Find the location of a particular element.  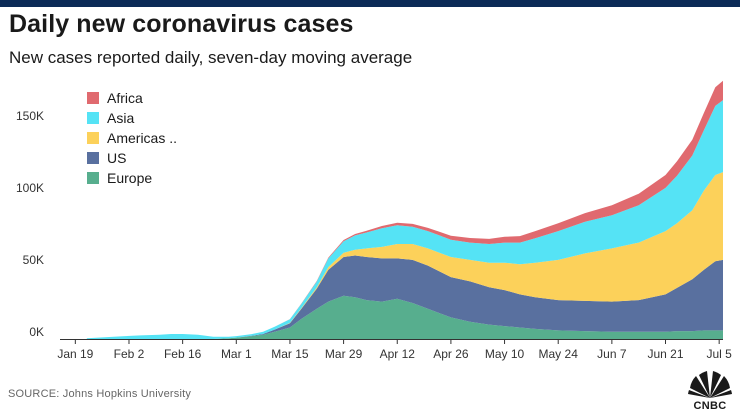

x-tick-label: Mar 1 is located at coordinates (236, 354).